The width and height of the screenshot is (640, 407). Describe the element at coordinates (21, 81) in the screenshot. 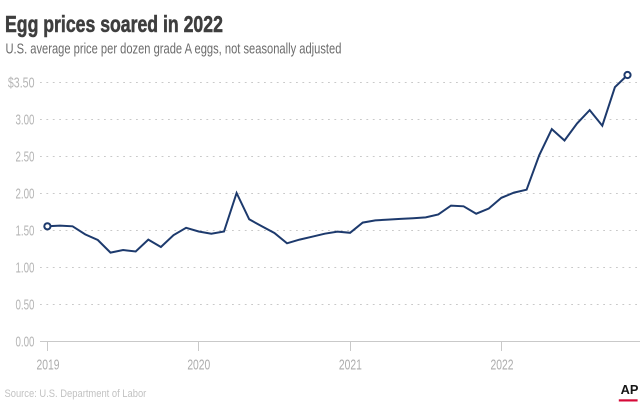

I see `svg-text: $3.50` at that location.